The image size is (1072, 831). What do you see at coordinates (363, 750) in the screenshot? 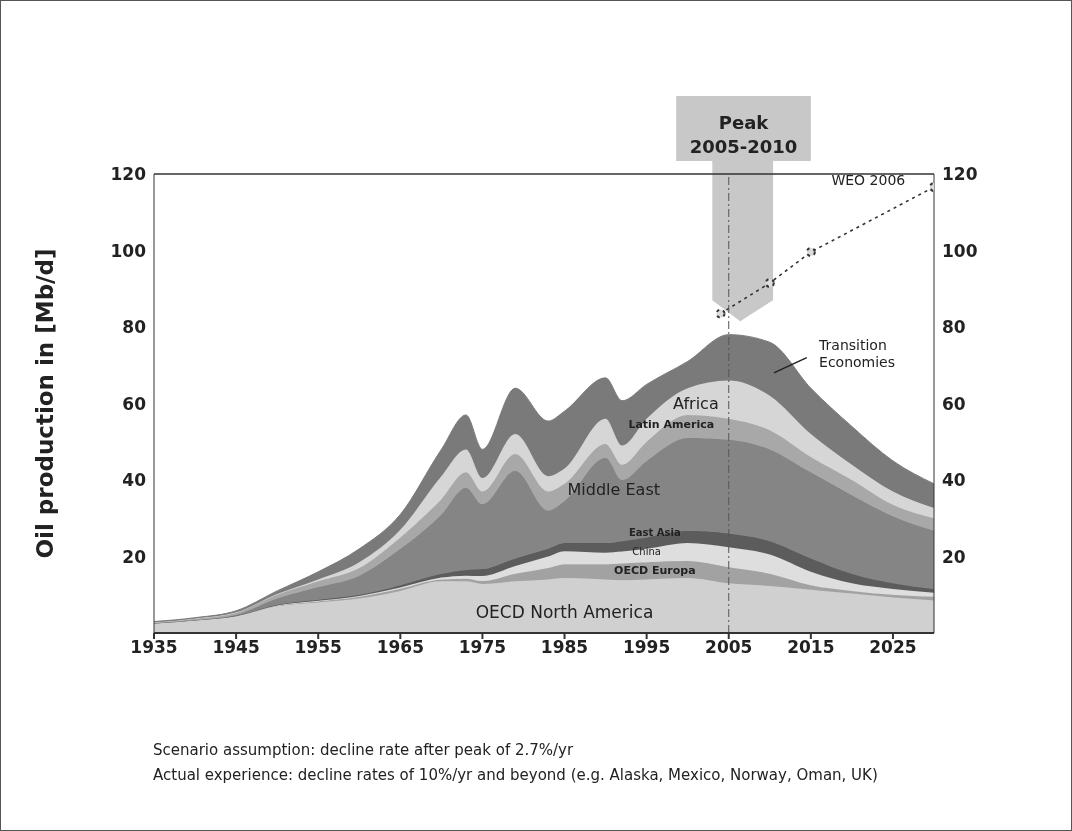
I see `text: Scenario assumption: decline rate after peak of 2.7%/yr` at bounding box center [363, 750].